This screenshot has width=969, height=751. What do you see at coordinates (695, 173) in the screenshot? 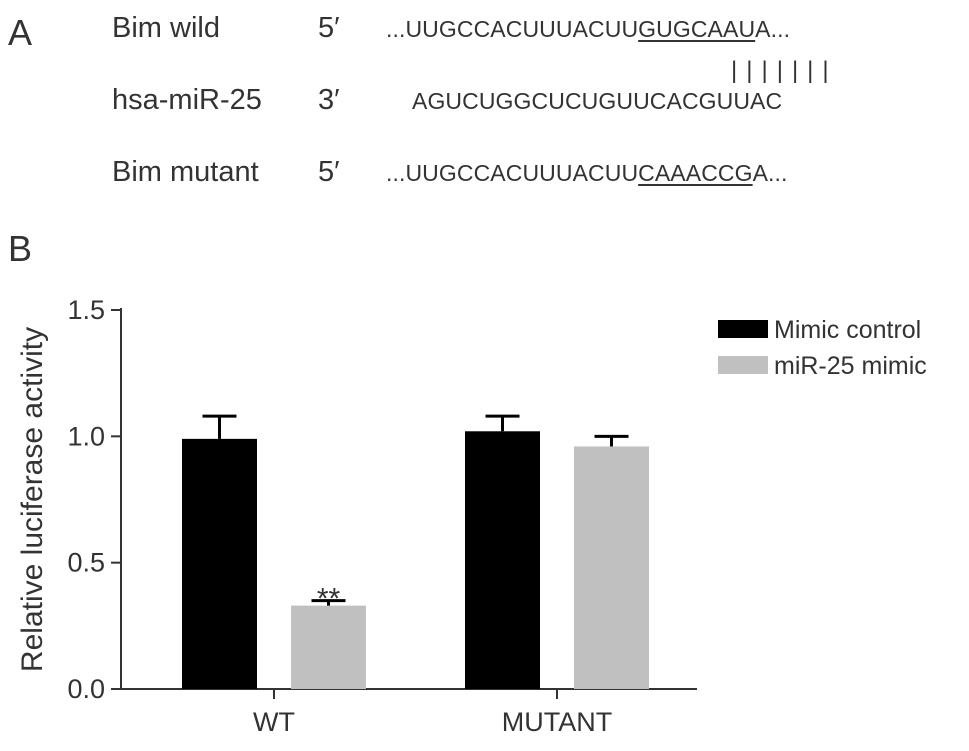
I see `mutated-site: CAAACCG` at bounding box center [695, 173].